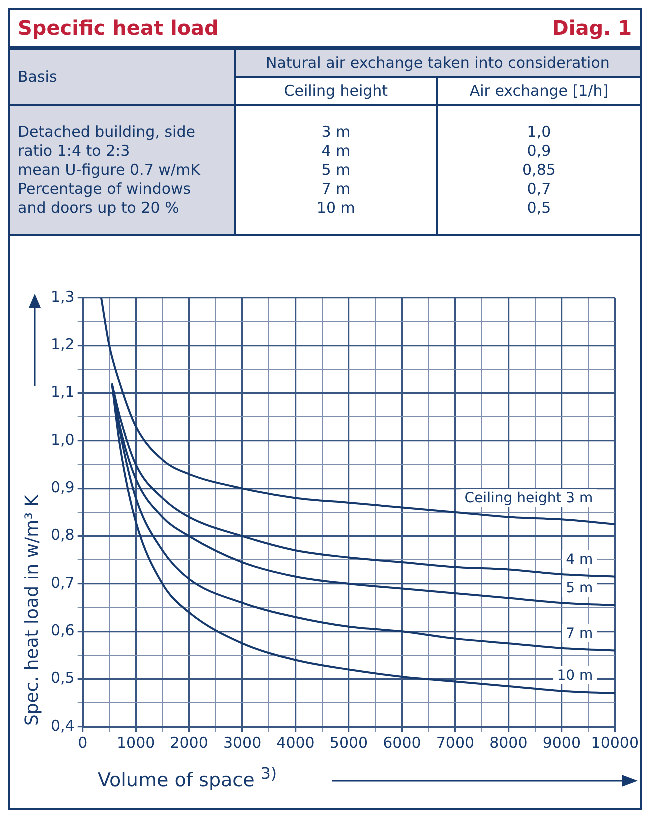  What do you see at coordinates (62, 345) in the screenshot?
I see `y-tick-label: 1,2` at bounding box center [62, 345].